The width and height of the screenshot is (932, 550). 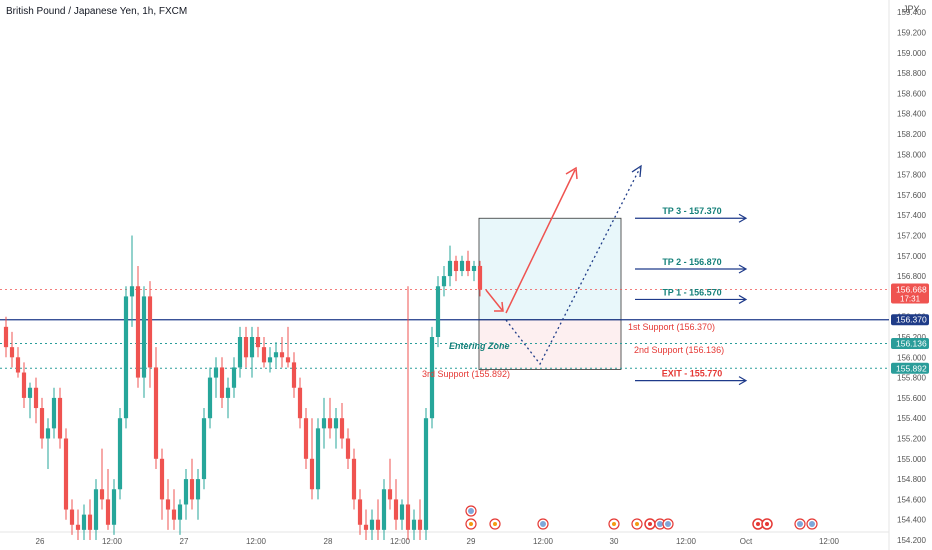 What do you see at coordinates (911, 520) in the screenshot?
I see `price-tick-label: 154.400` at bounding box center [911, 520].